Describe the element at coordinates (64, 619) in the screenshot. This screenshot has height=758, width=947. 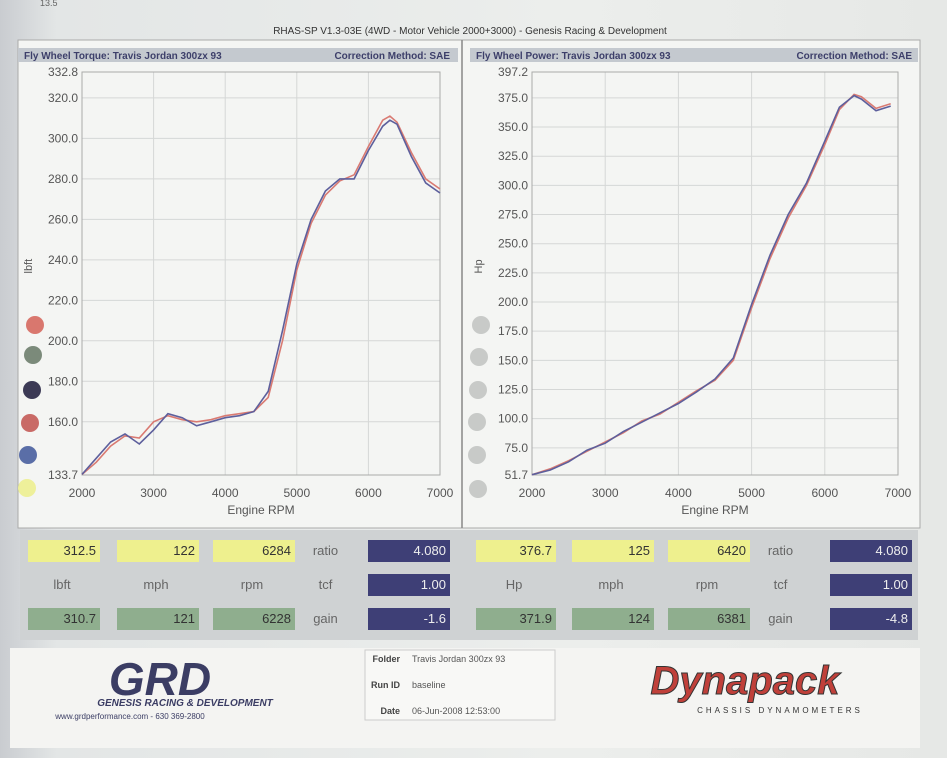
I see `readout-cell: 310.7` at that location.